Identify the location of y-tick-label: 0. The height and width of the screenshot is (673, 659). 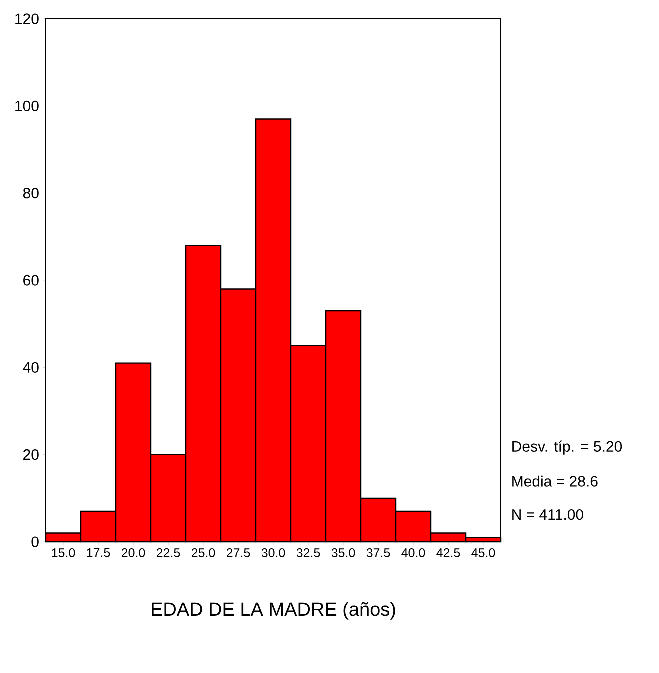
(35, 542).